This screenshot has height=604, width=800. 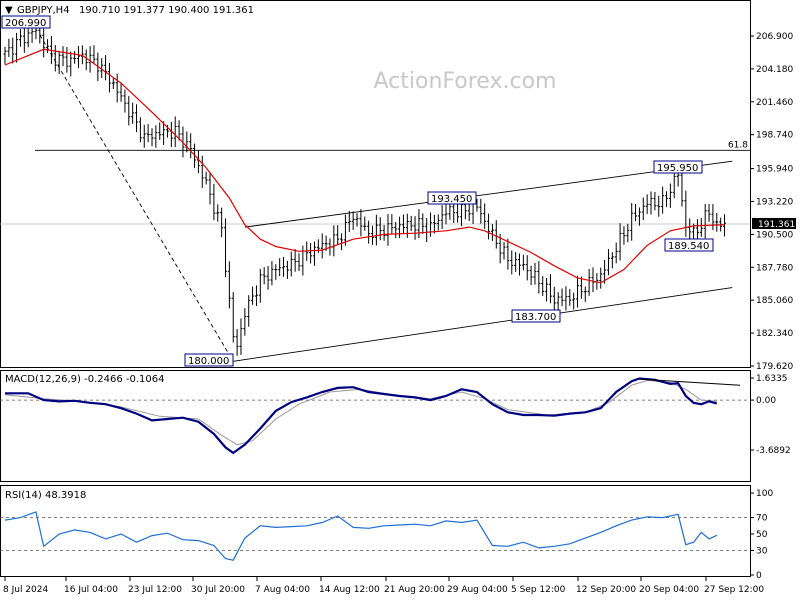 What do you see at coordinates (218, 590) in the screenshot?
I see `time-tick-label: 30 Jul 20:00` at bounding box center [218, 590].